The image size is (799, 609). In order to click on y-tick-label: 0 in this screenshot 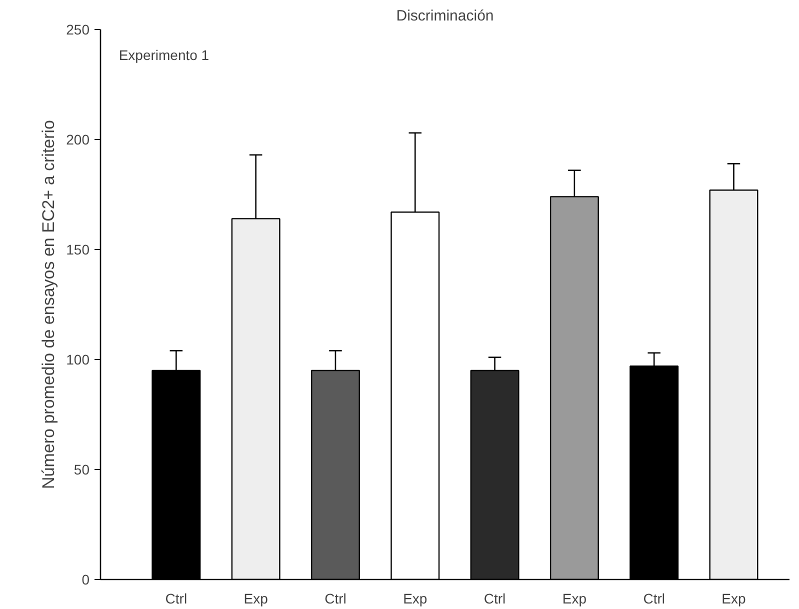, I will do `click(86, 580)`.